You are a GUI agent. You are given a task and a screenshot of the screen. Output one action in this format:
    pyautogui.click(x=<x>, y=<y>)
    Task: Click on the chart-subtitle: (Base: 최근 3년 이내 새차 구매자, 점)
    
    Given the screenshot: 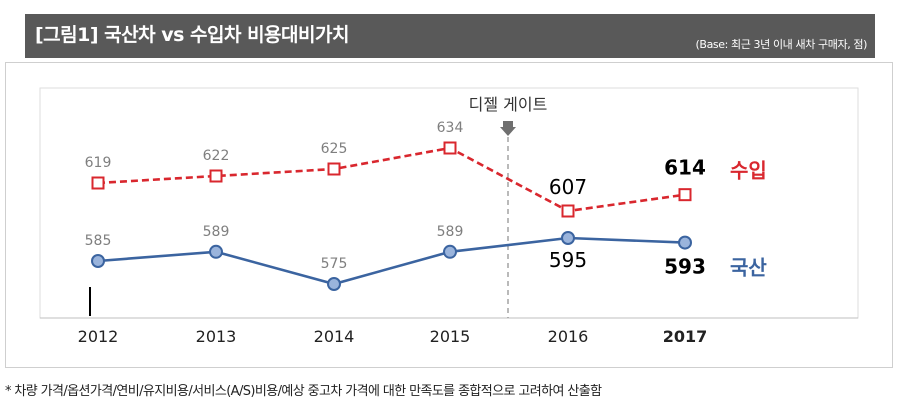 What is the action you would take?
    pyautogui.click(x=781, y=44)
    